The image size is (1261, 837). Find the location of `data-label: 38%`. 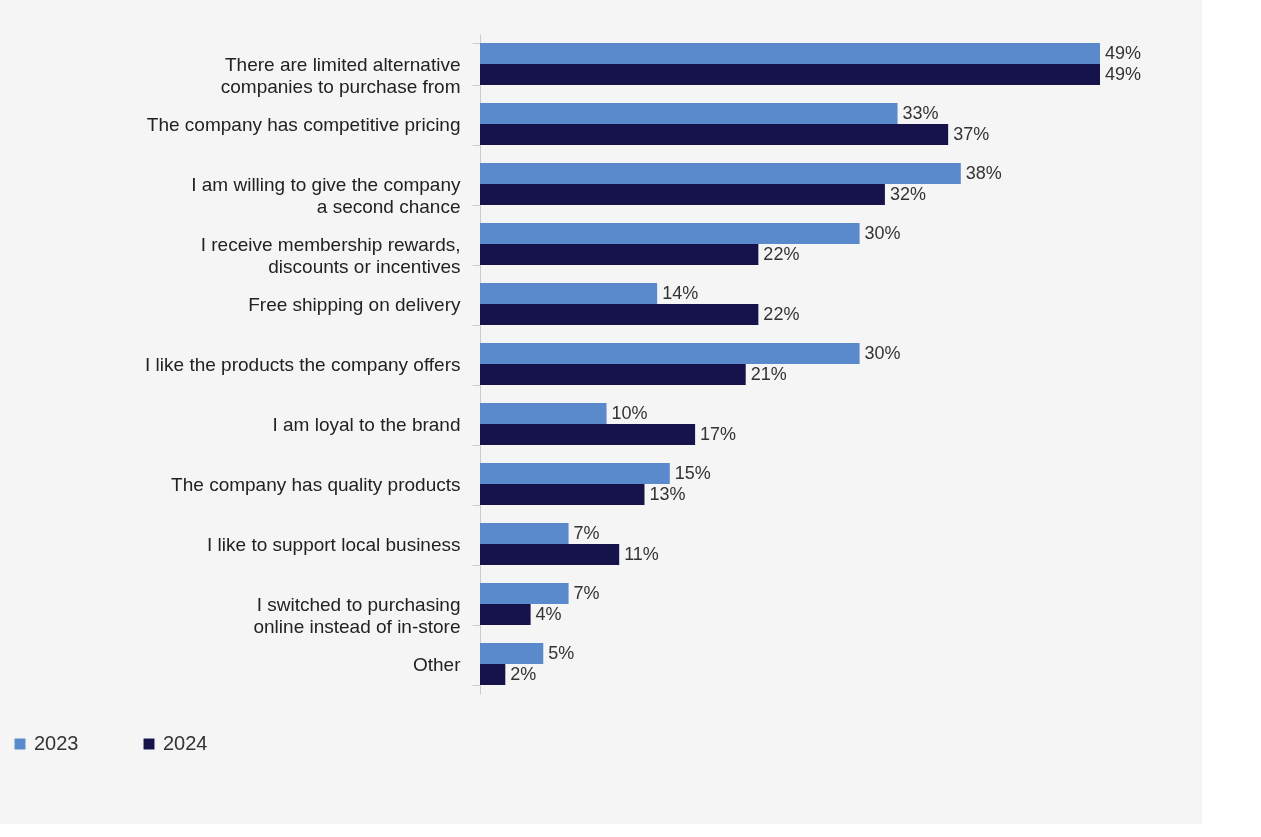

data-label: 38% is located at coordinates (983, 172).